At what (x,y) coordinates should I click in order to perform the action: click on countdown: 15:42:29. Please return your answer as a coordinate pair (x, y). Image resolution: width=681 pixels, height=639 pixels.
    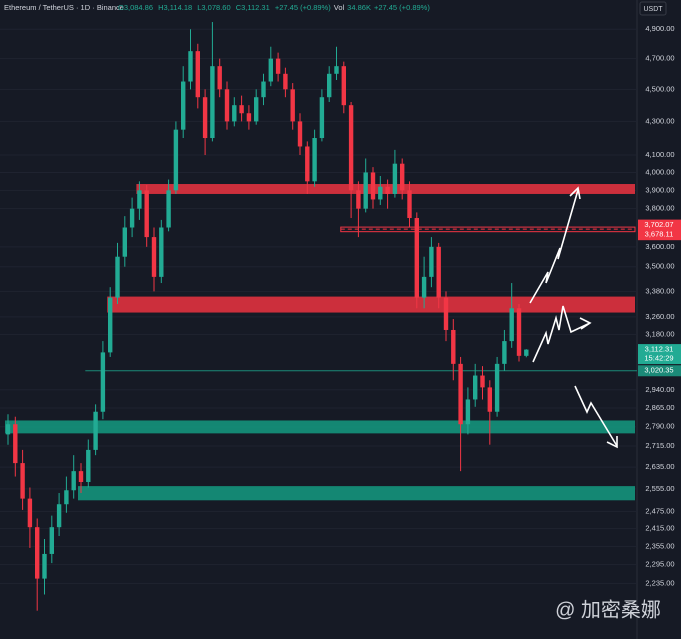
    Looking at the image, I should click on (658, 358).